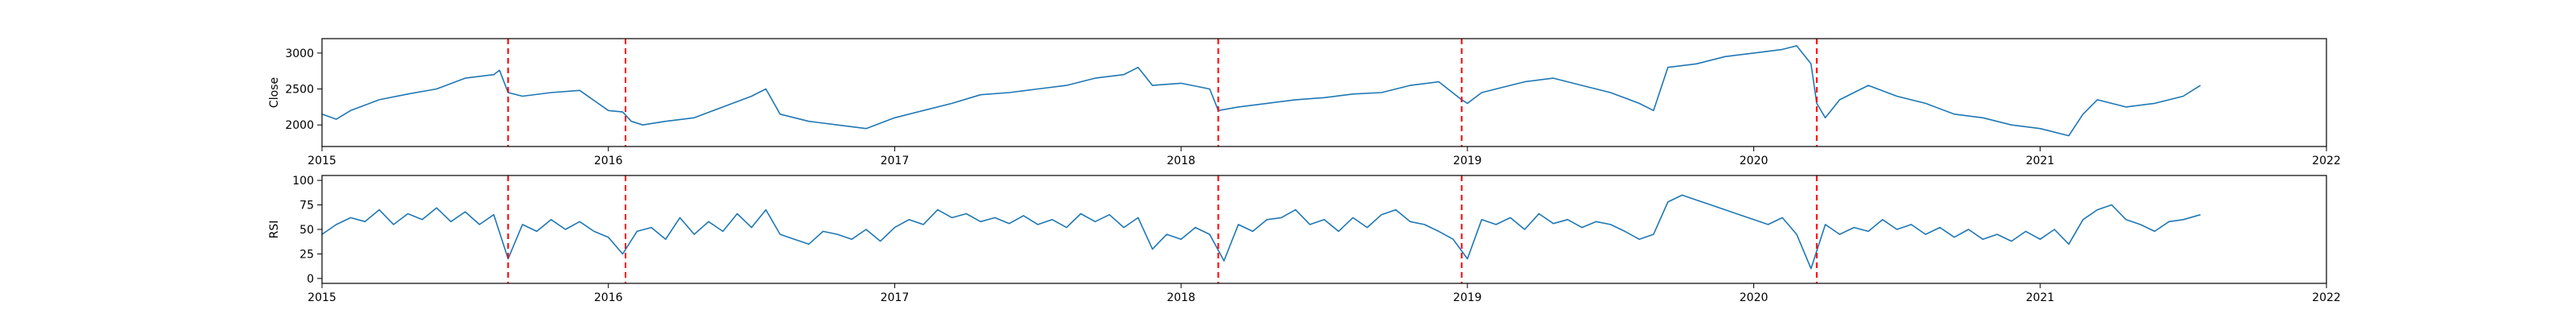 Image resolution: width=2576 pixels, height=322 pixels. Describe the element at coordinates (1754, 297) in the screenshot. I see `rsi-x-tick-label-5: 2020` at that location.